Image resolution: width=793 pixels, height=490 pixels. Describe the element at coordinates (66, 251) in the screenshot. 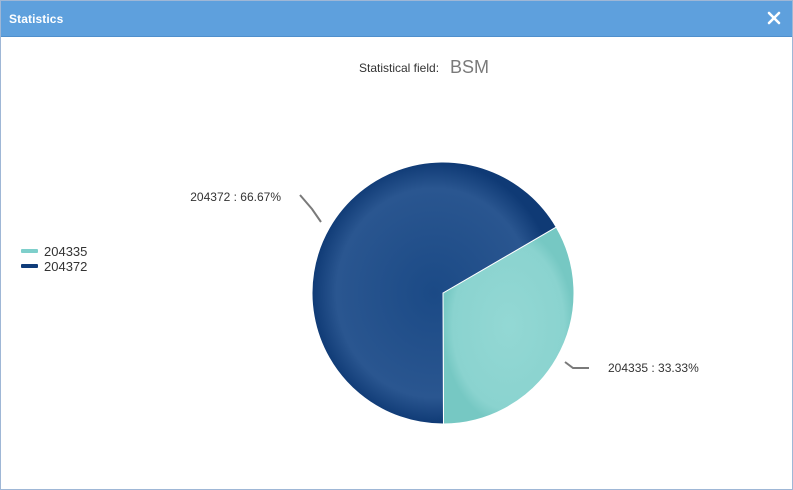

I see `legend-label: 204335` at that location.